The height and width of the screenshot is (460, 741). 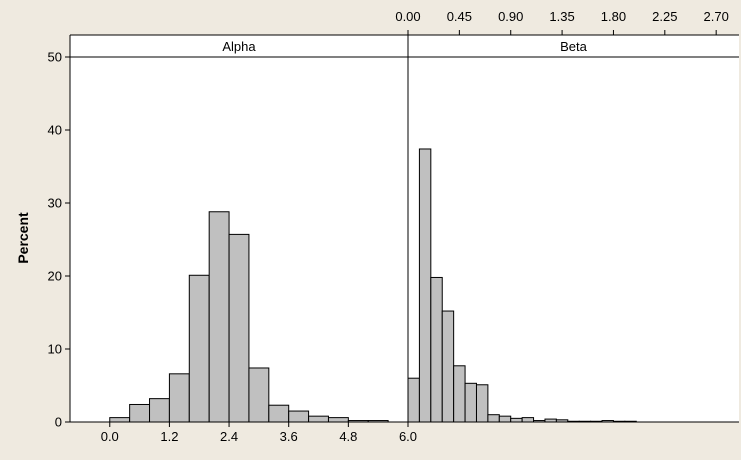 What do you see at coordinates (289, 436) in the screenshot?
I see `x-tick-label-alpha: 3.6` at bounding box center [289, 436].